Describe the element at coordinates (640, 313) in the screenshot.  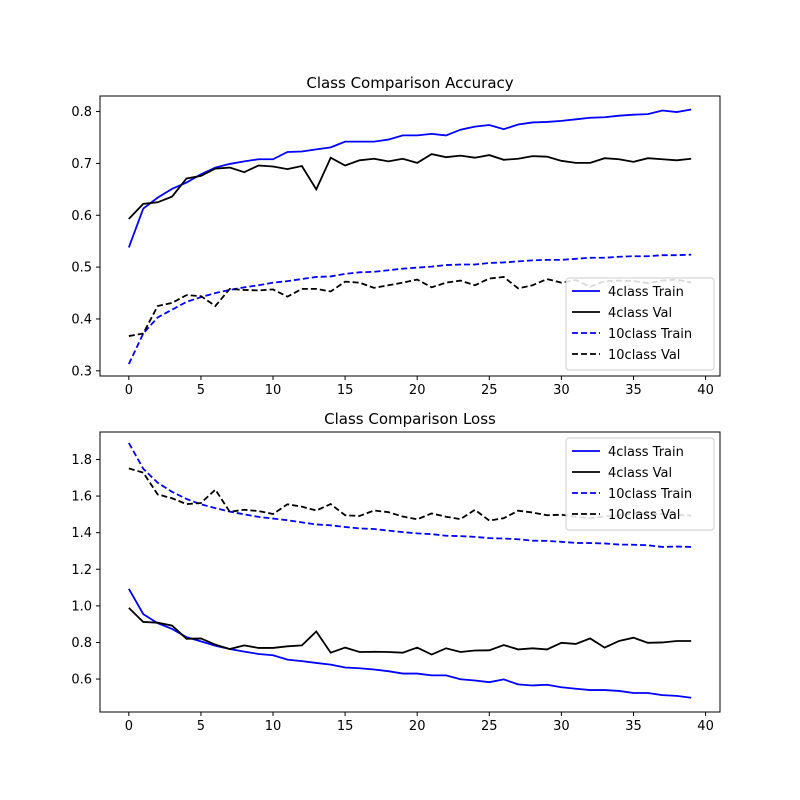
I see `chart1-legend-label: 4class Val` at that location.